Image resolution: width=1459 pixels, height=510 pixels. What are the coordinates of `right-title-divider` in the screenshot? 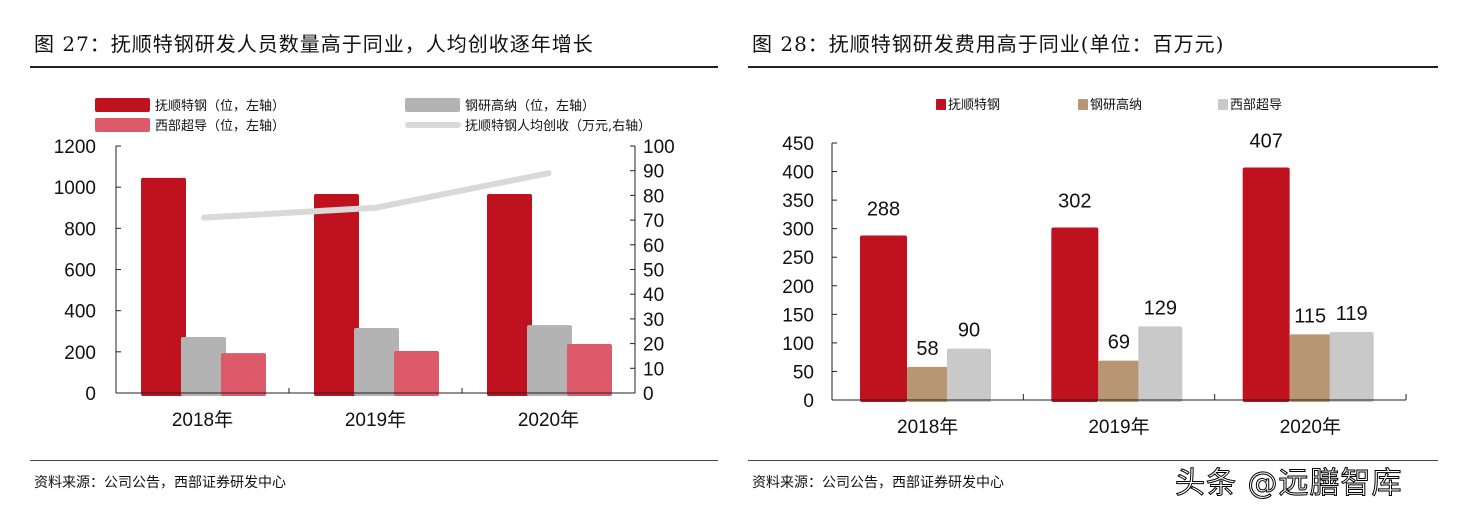 It's located at (1093, 67).